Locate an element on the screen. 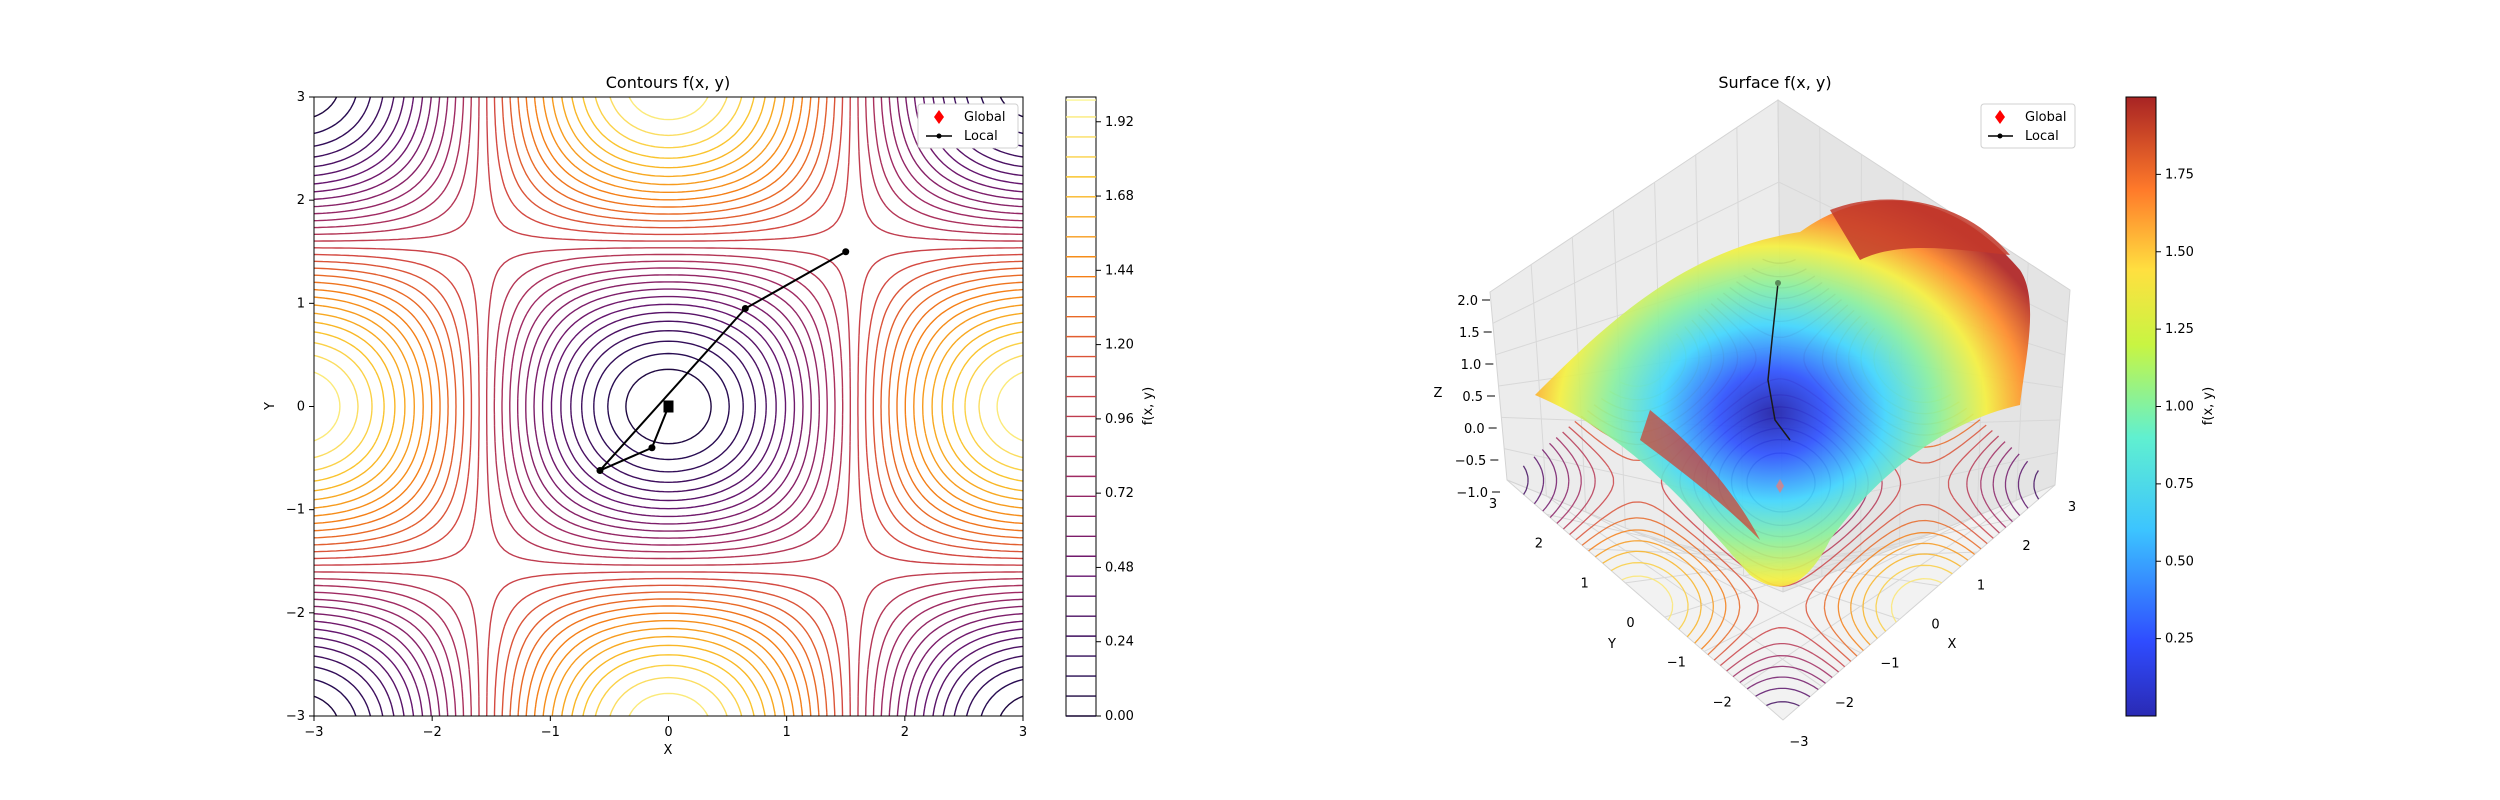  surface-x-tick-label: −2 is located at coordinates (1844, 703).